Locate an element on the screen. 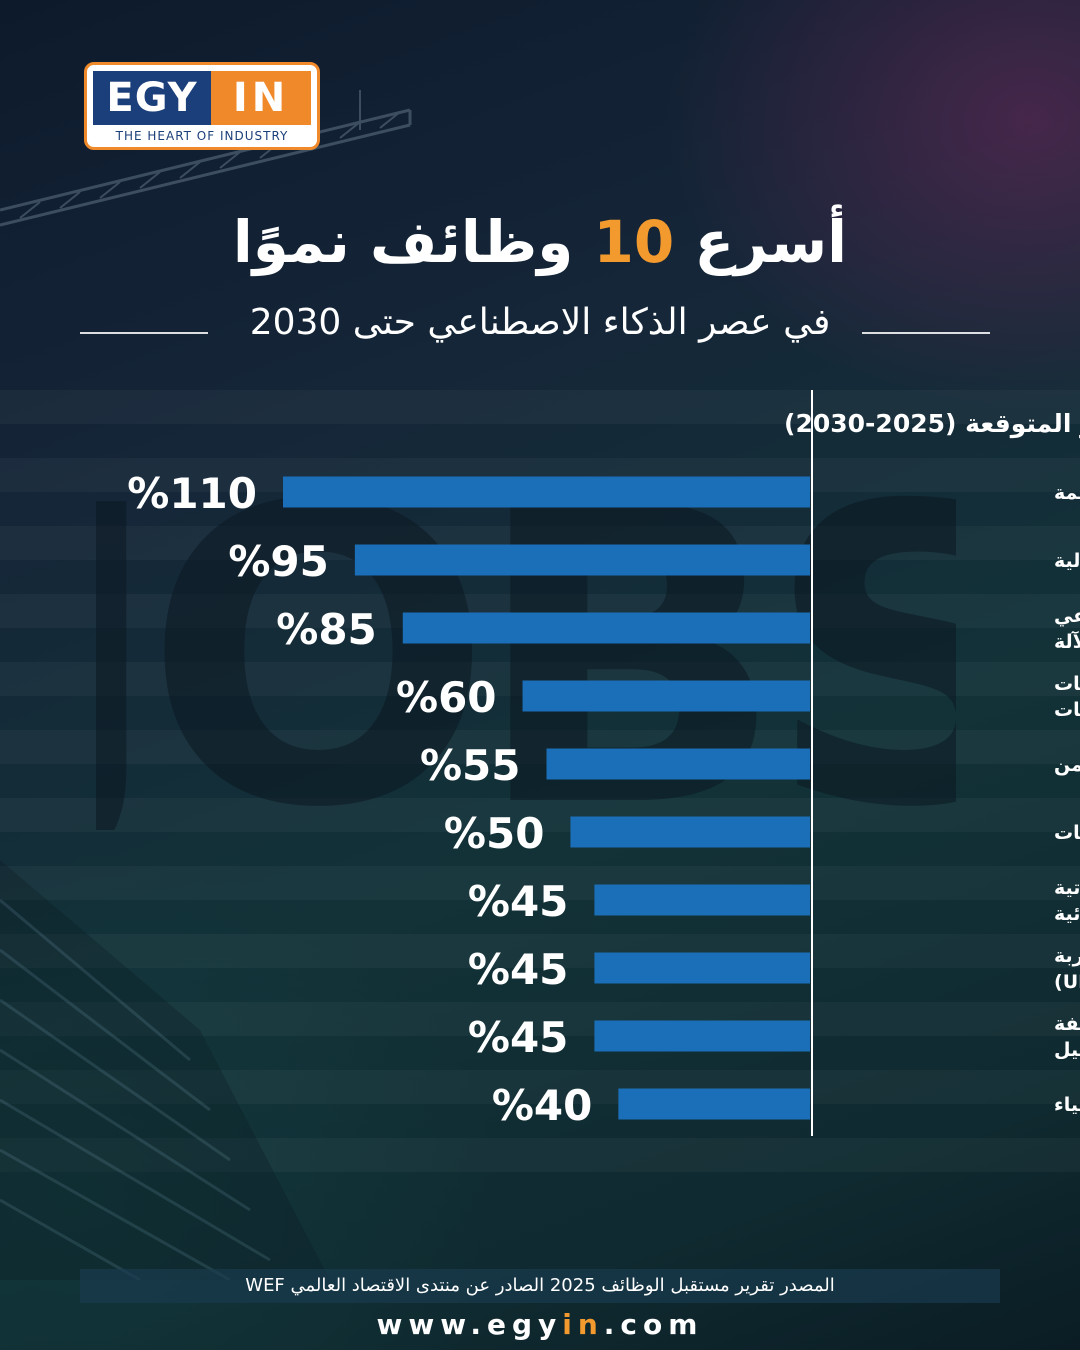  category-label-5-line-1: أخصائيو إدارة الأمن is located at coordinates (1067, 764).